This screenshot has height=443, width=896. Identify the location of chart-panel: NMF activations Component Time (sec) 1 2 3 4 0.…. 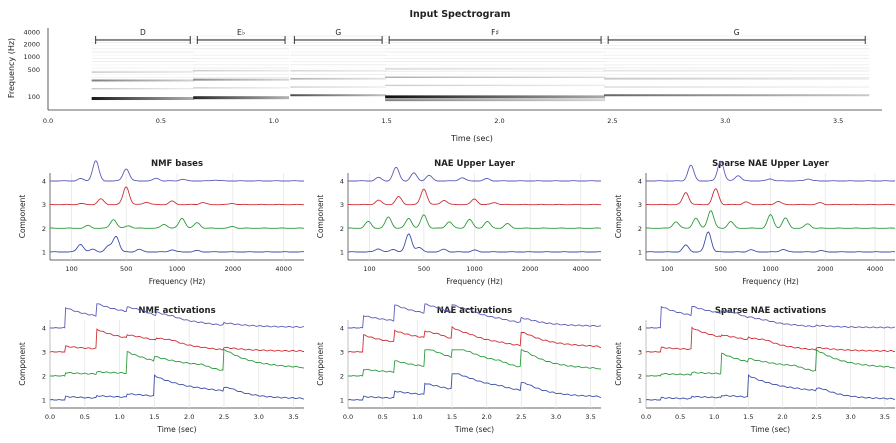
(161, 368).